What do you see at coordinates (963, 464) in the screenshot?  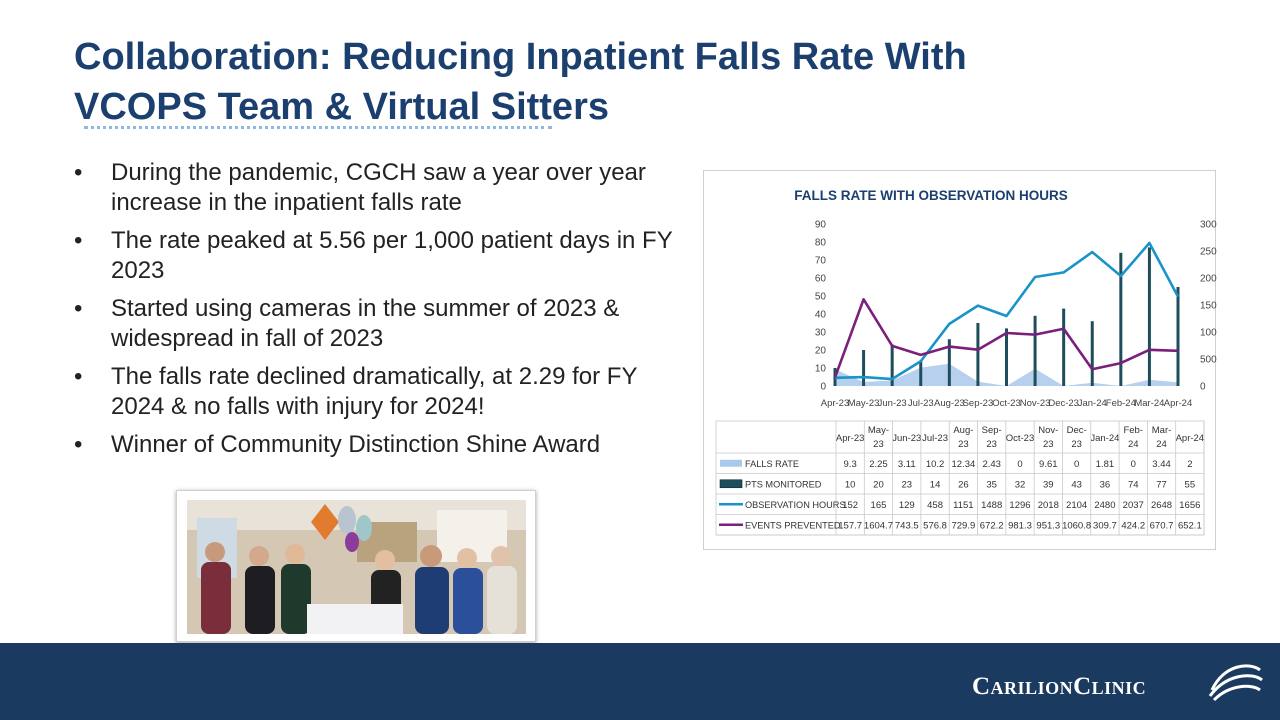 I see `table-value-cell: 12.34` at bounding box center [963, 464].